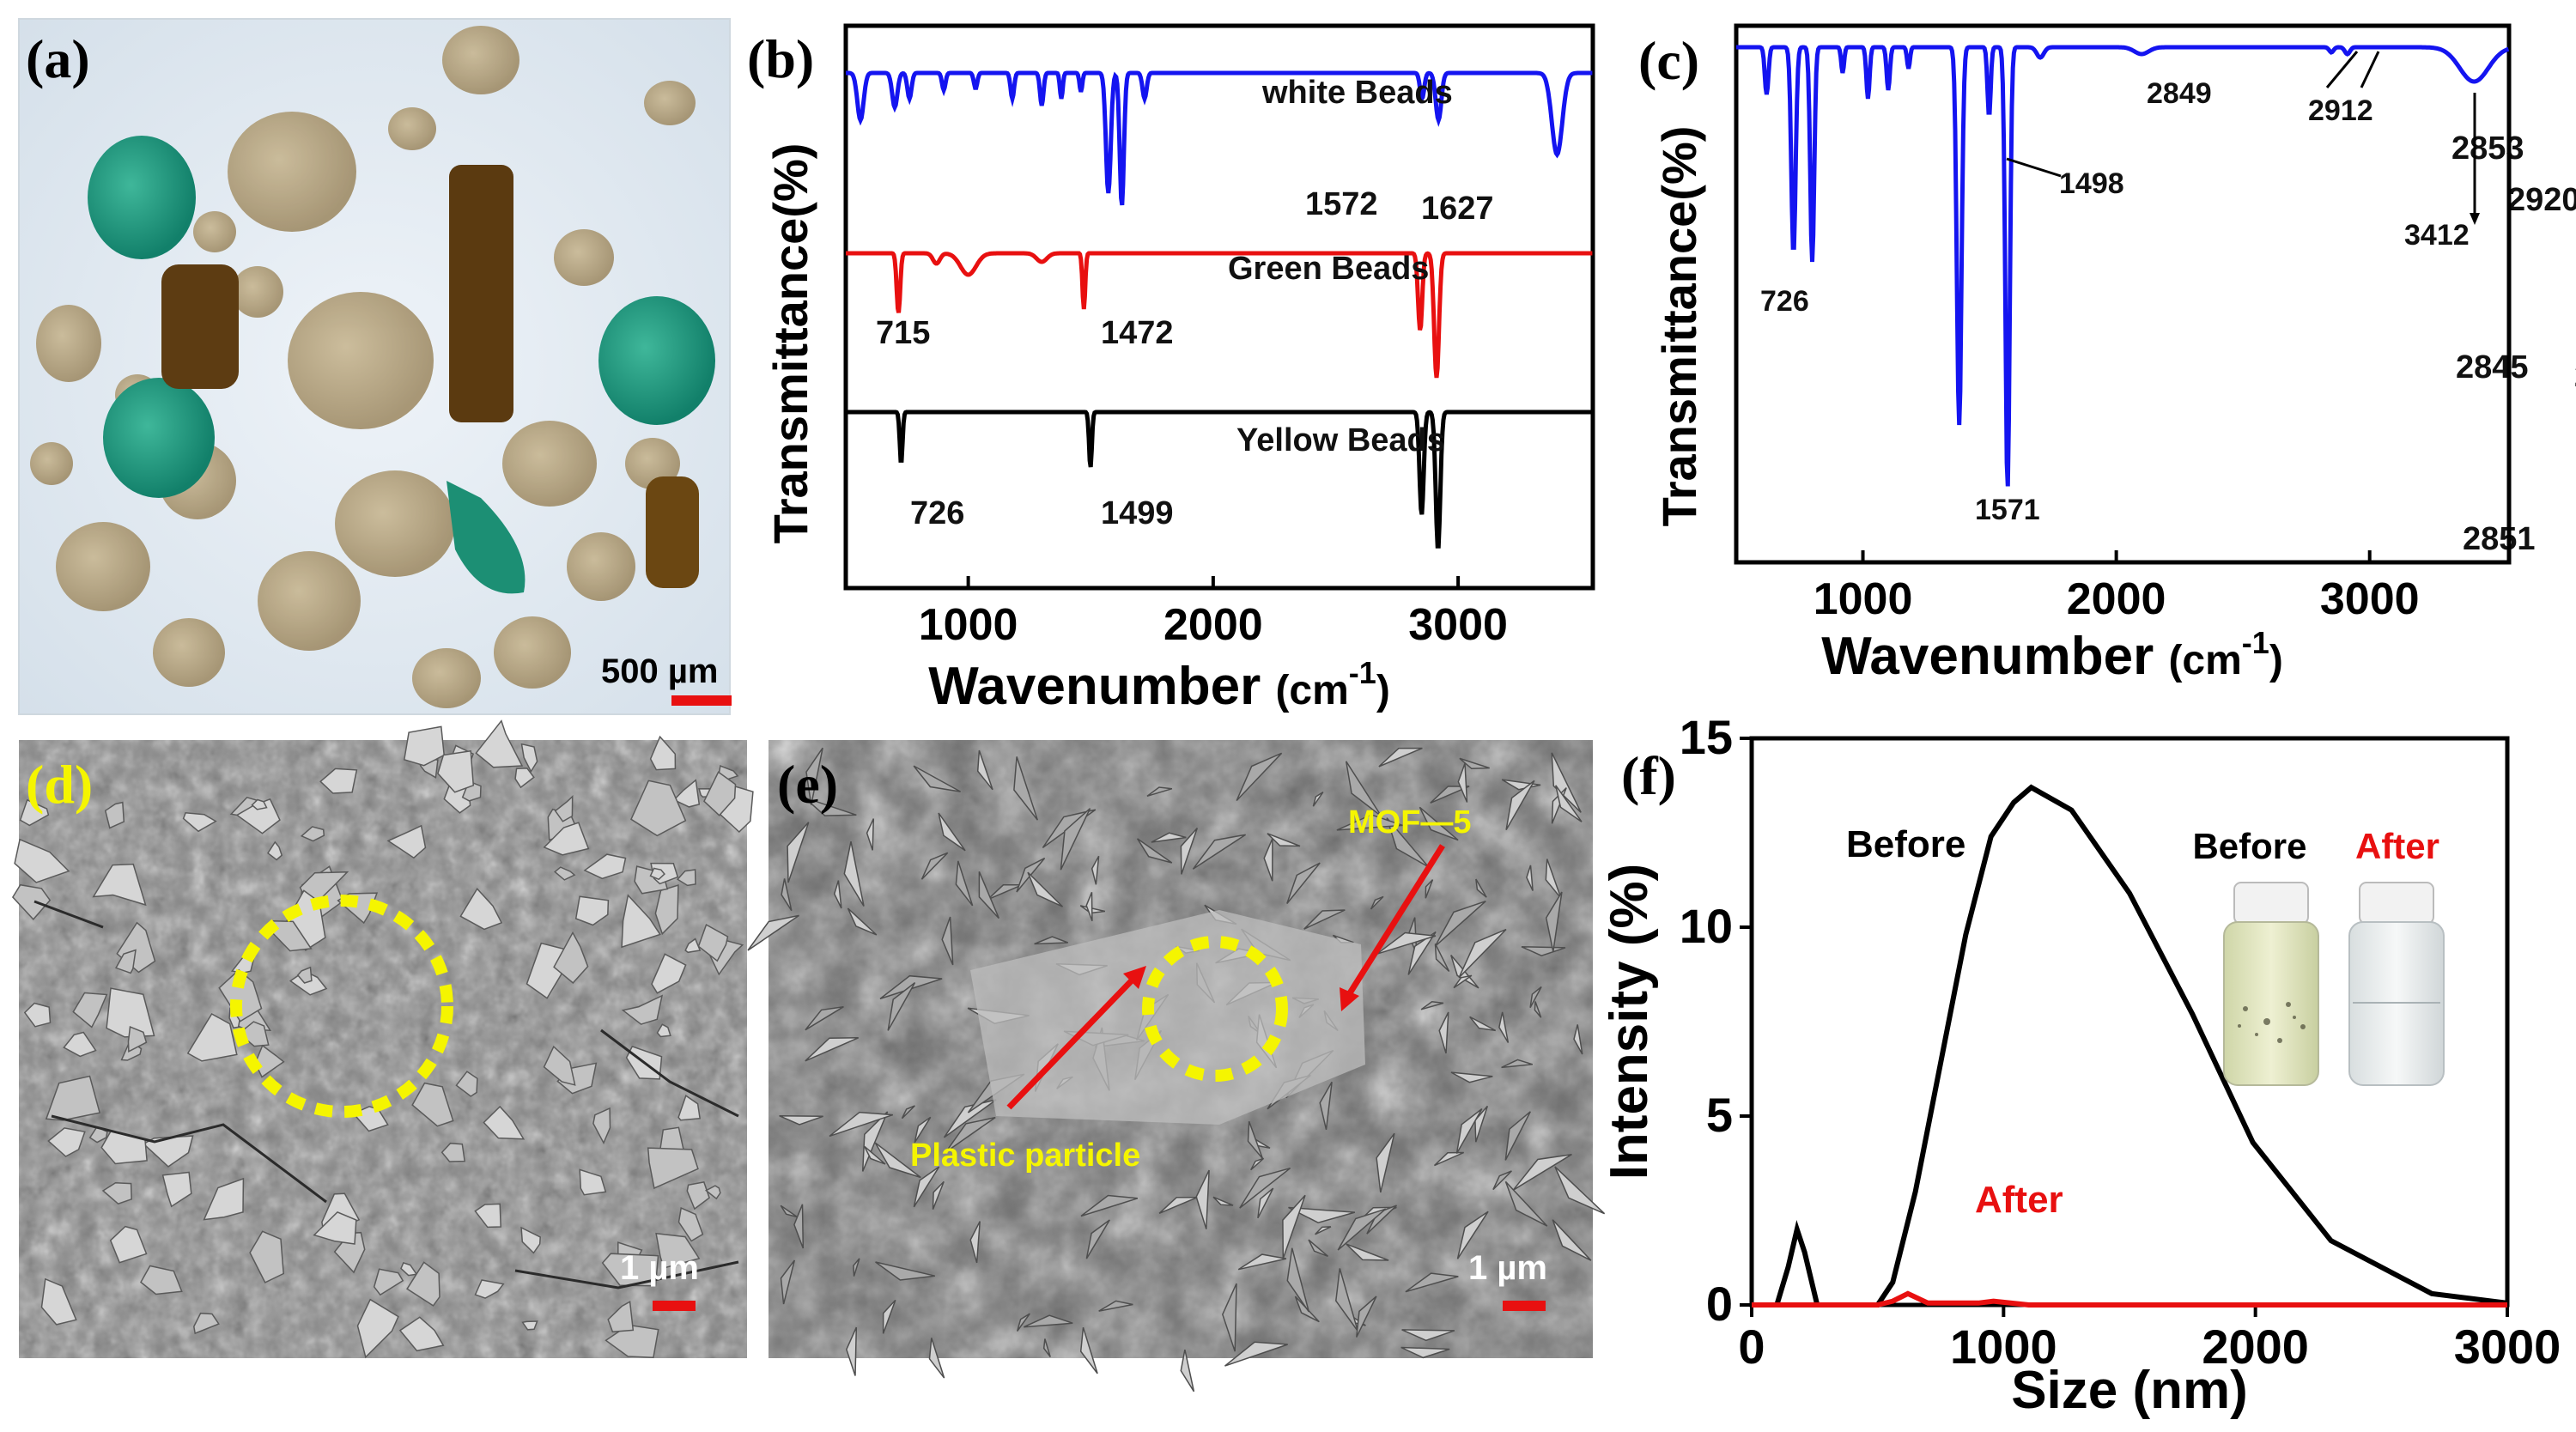 The image size is (2576, 1432). I want to click on peak-label: 2853, so click(2487, 148).